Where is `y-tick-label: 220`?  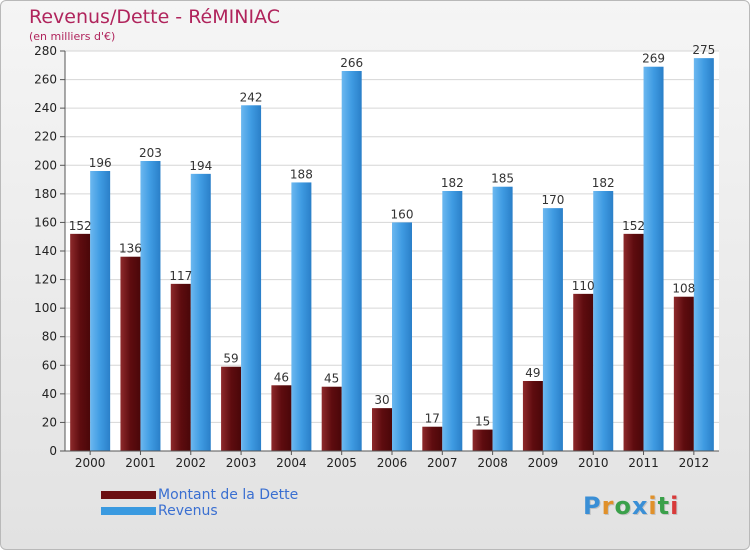
y-tick-label: 220 is located at coordinates (45, 137).